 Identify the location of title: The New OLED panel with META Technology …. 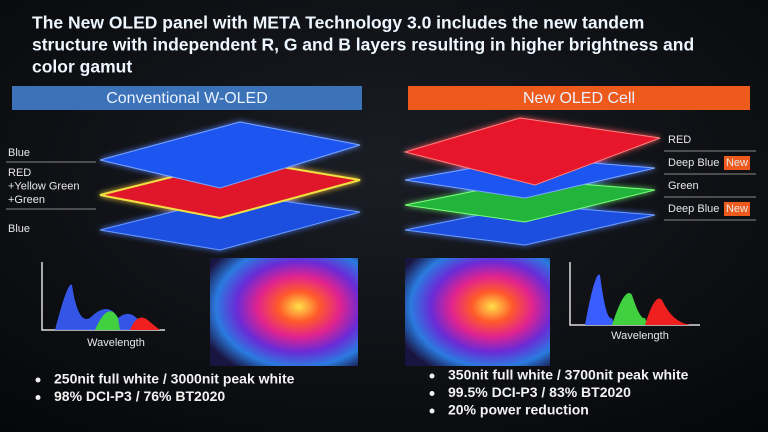
(363, 45).